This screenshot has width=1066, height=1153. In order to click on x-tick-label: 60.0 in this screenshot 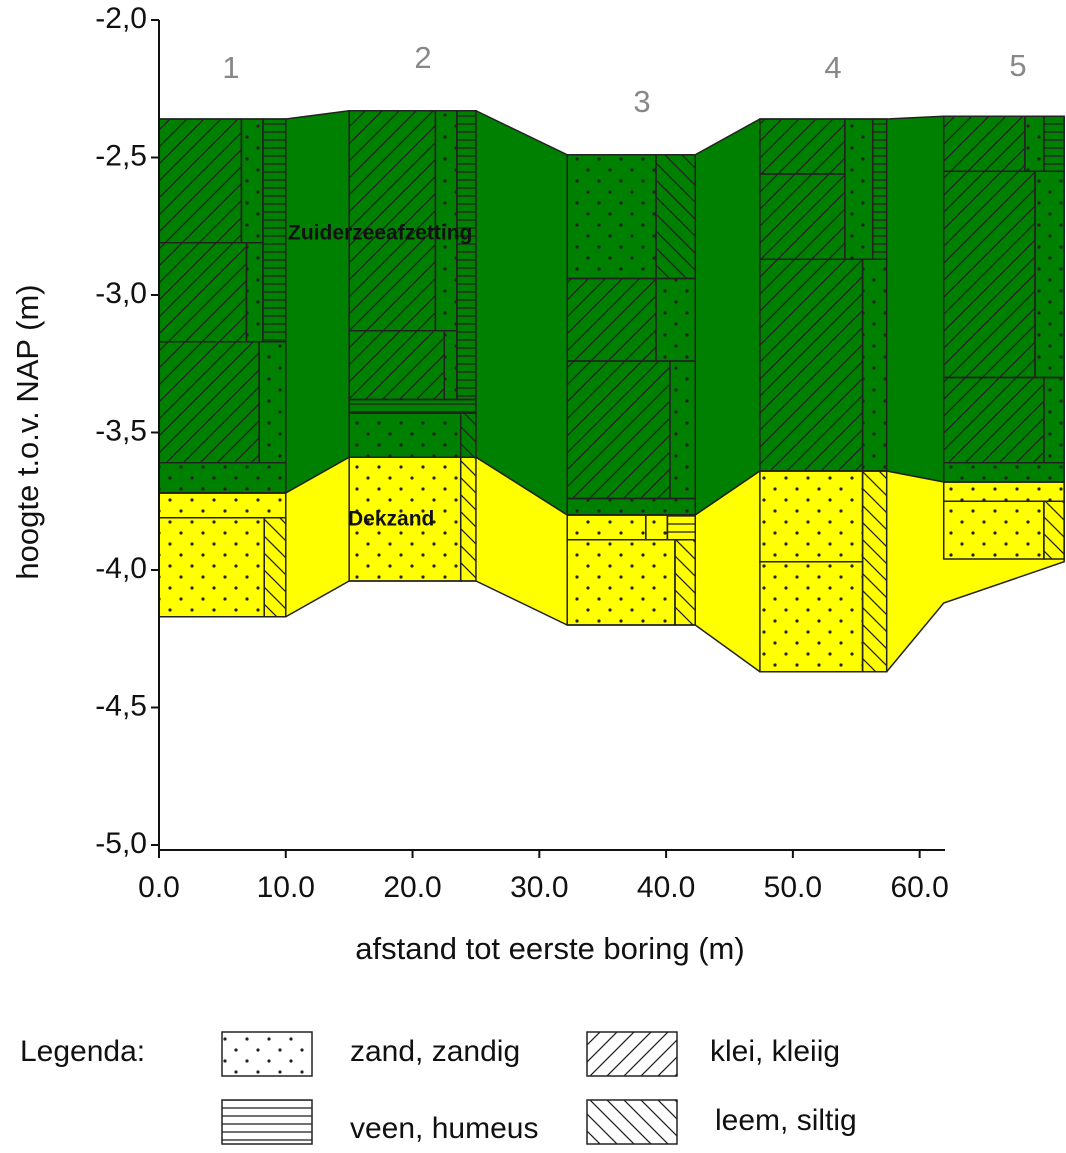, I will do `click(919, 887)`.